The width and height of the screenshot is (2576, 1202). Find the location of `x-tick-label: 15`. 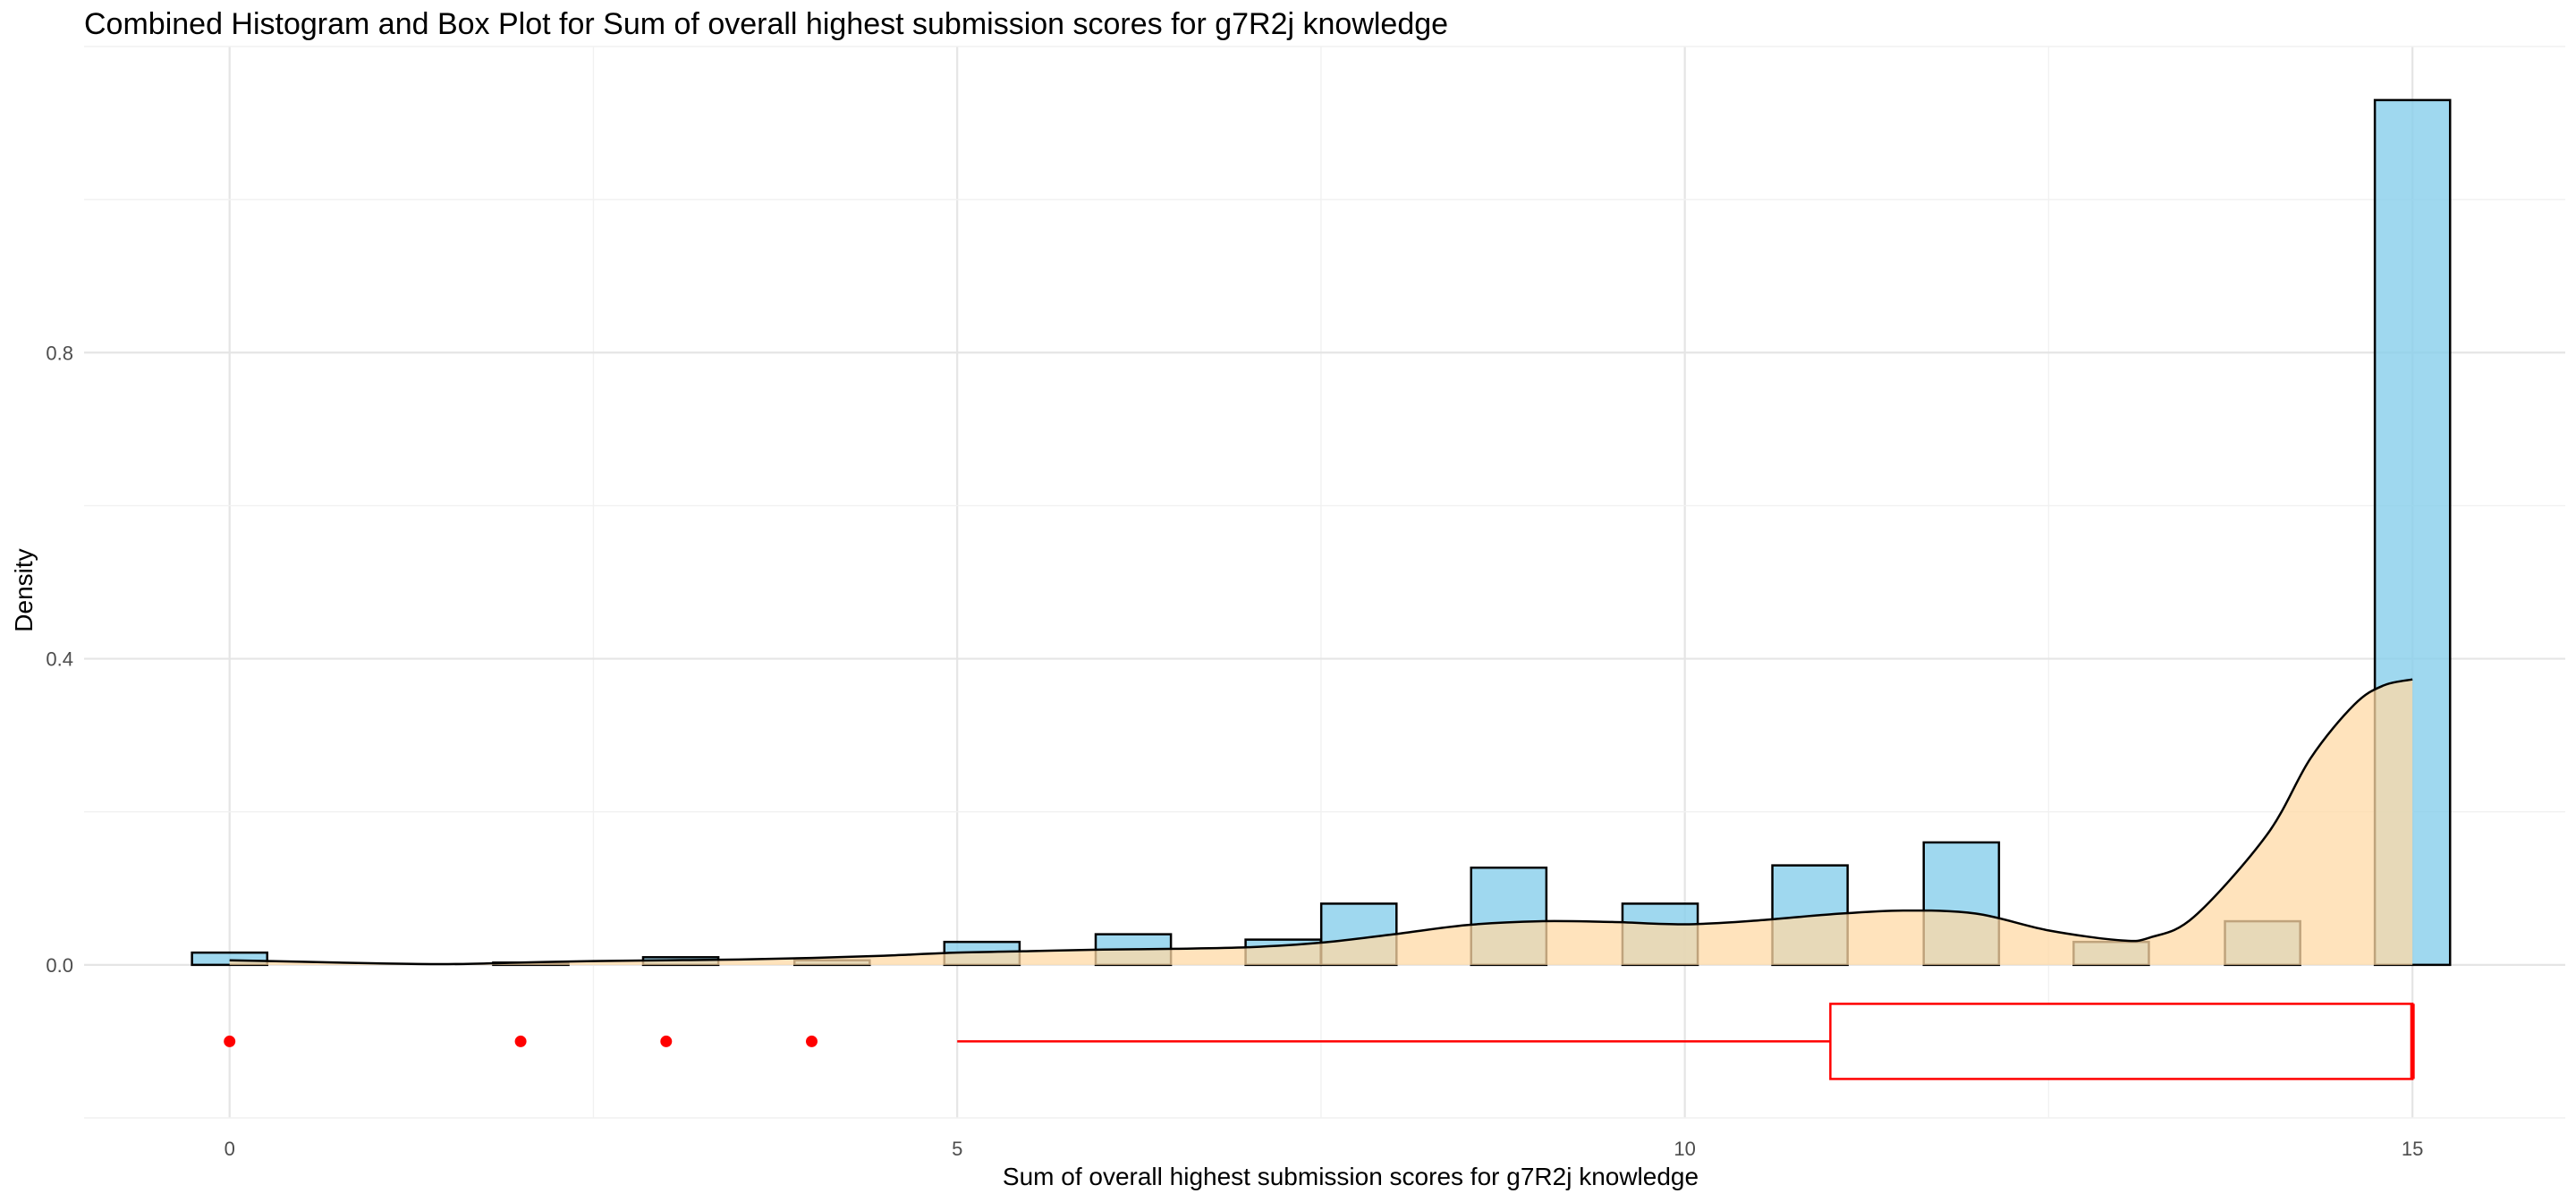

x-tick-label: 15 is located at coordinates (2412, 1149).